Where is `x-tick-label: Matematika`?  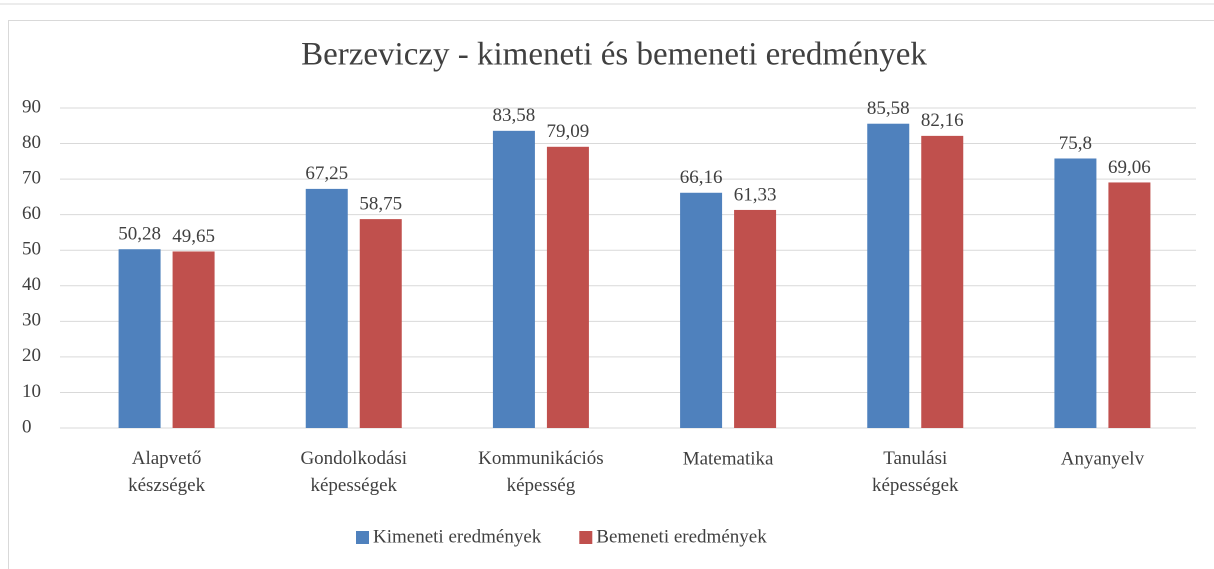 x-tick-label: Matematika is located at coordinates (728, 458).